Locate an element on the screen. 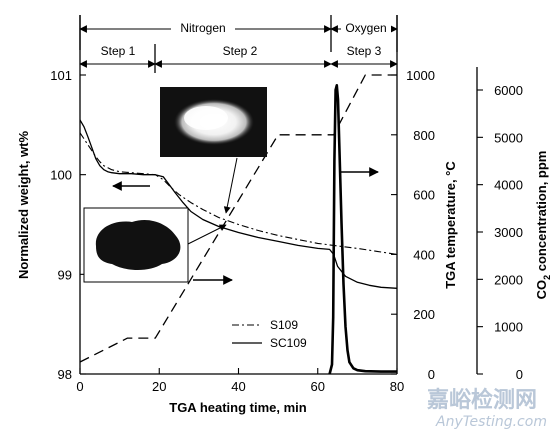  left-y-tick-label: 100 is located at coordinates (61, 175).